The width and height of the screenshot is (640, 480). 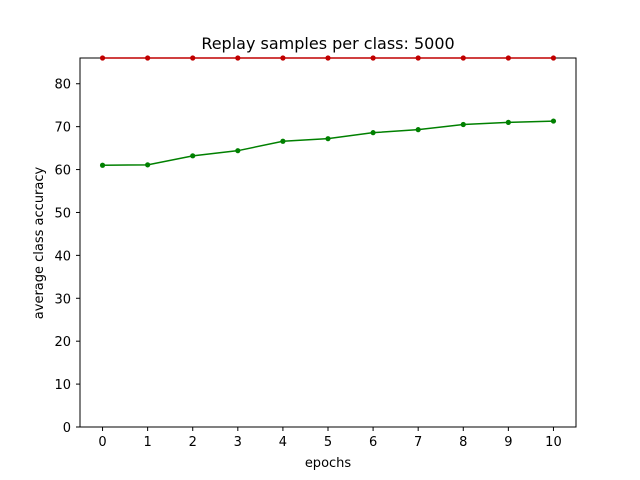 I want to click on x-axis: 0 1 2 3 4 5 6 7 8 9 10, so click(x=330, y=438).